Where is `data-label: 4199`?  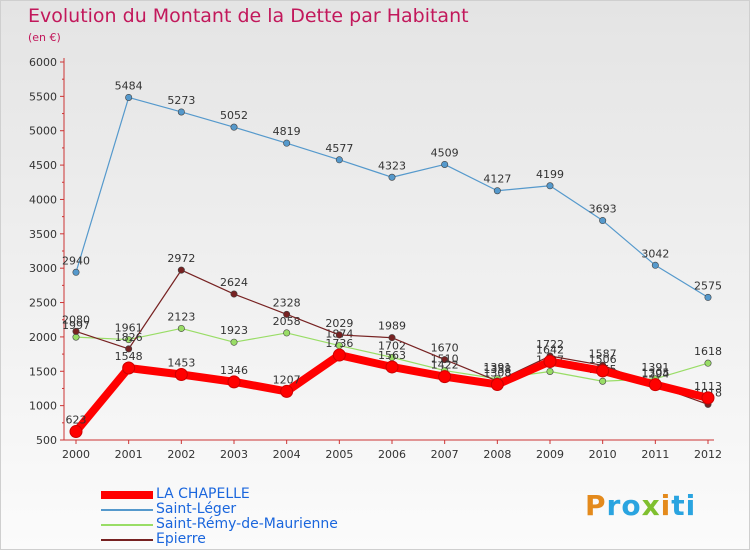 data-label: 4199 is located at coordinates (550, 174).